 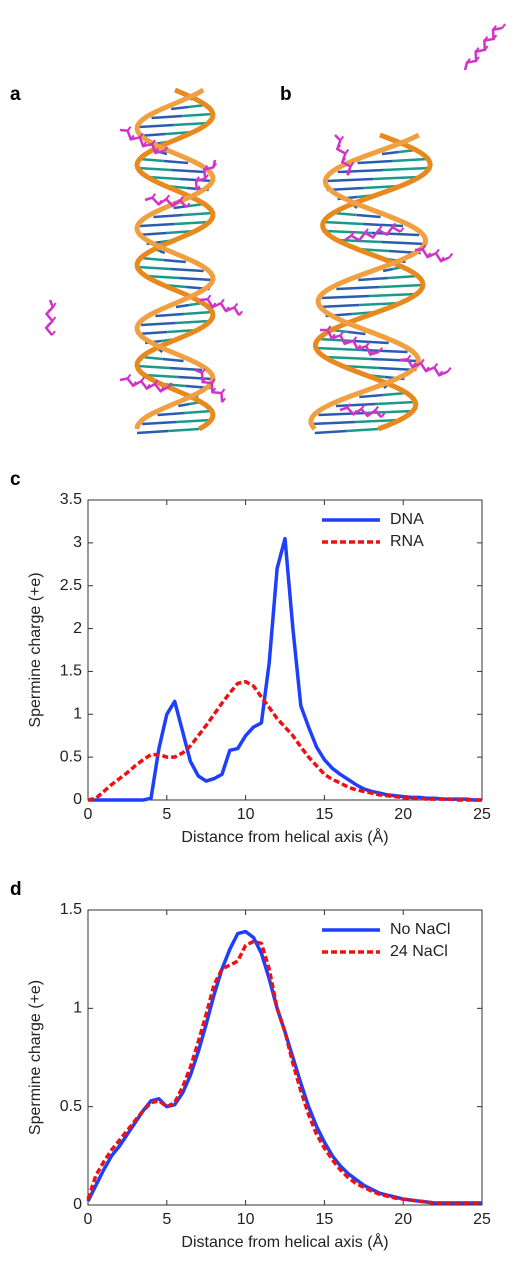 What do you see at coordinates (246, 1219) in the screenshot?
I see `x-tick-label: 10` at bounding box center [246, 1219].